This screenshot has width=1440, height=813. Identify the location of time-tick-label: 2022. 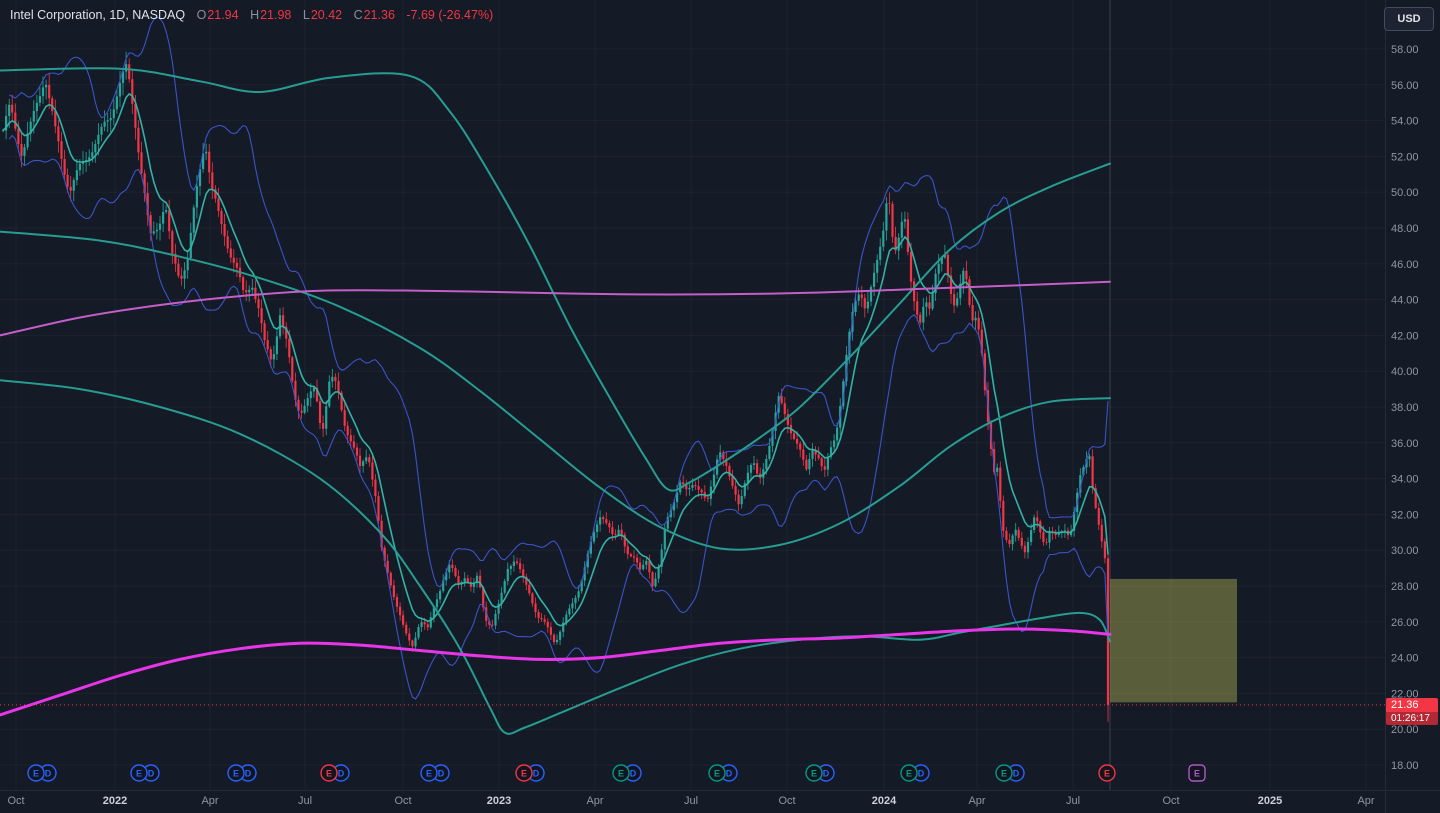
(115, 801).